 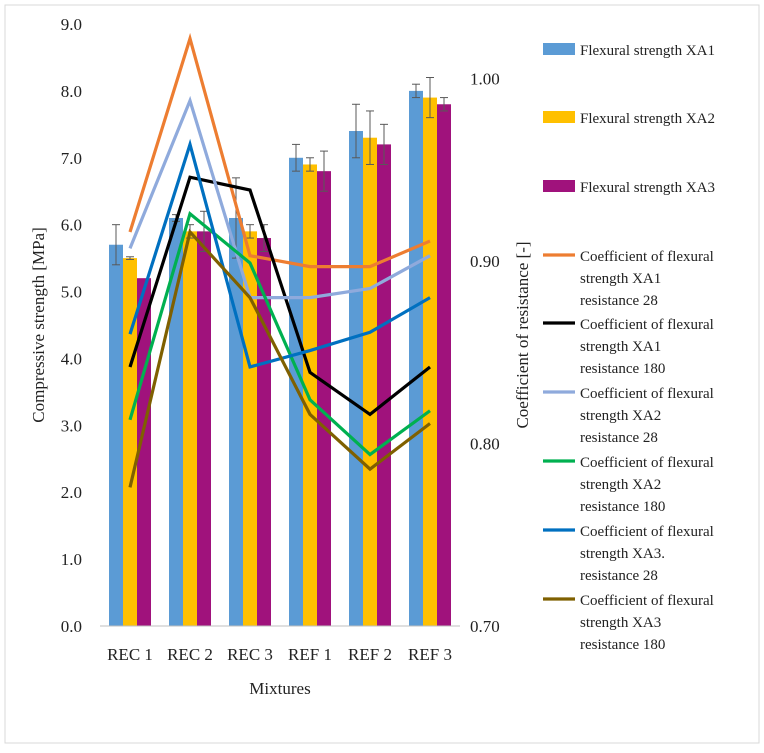 I want to click on y-axis-ticks: 0.0 1.0 2.0 3.0 4.0 5.0 6.0 7.0 8.0 9.0, so click(x=71, y=325).